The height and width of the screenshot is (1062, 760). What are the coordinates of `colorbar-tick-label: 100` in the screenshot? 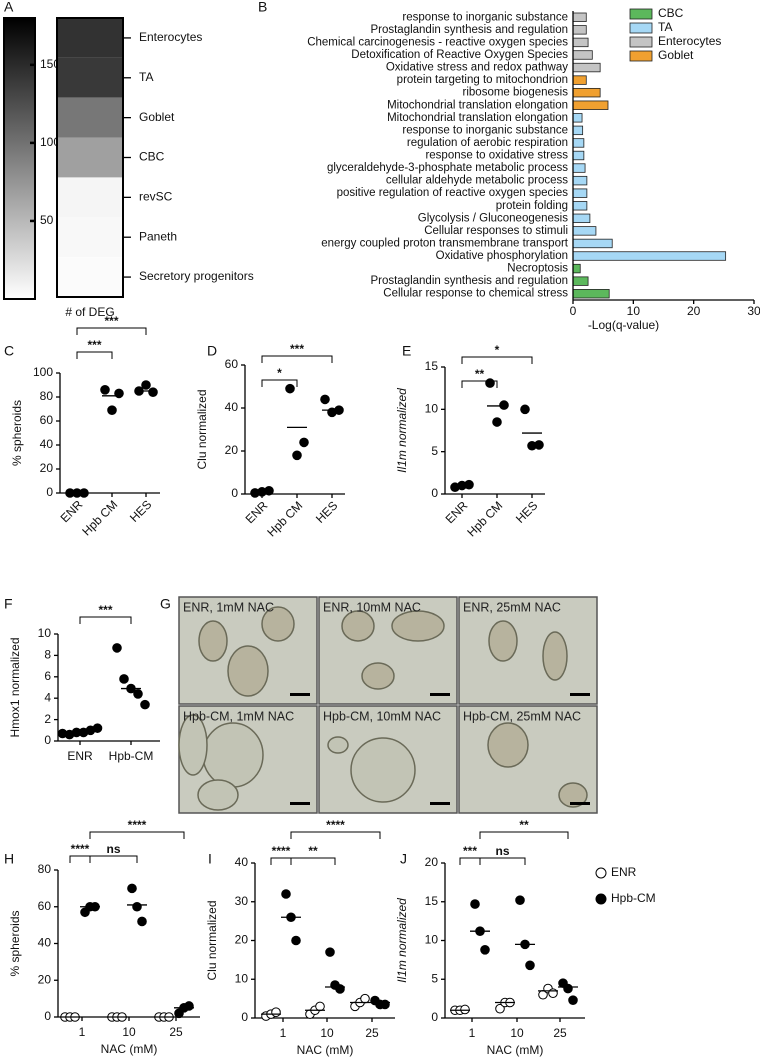 It's located at (50, 142).